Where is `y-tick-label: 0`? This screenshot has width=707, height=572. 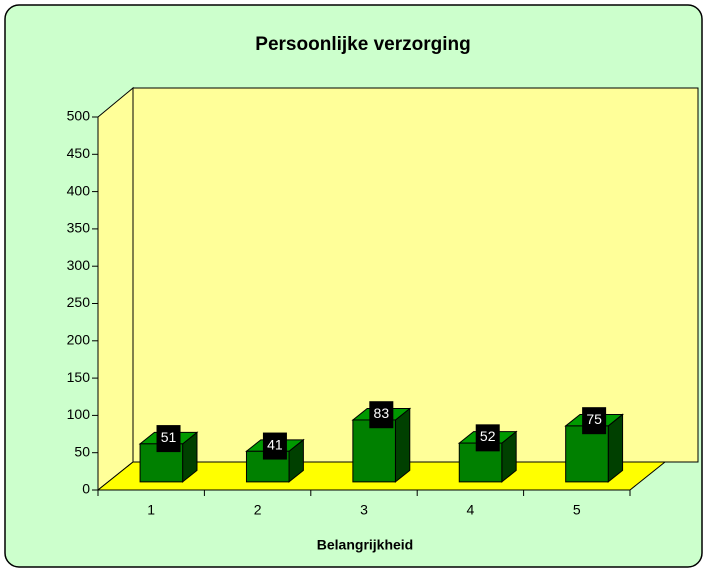
y-tick-label: 0 is located at coordinates (86, 489).